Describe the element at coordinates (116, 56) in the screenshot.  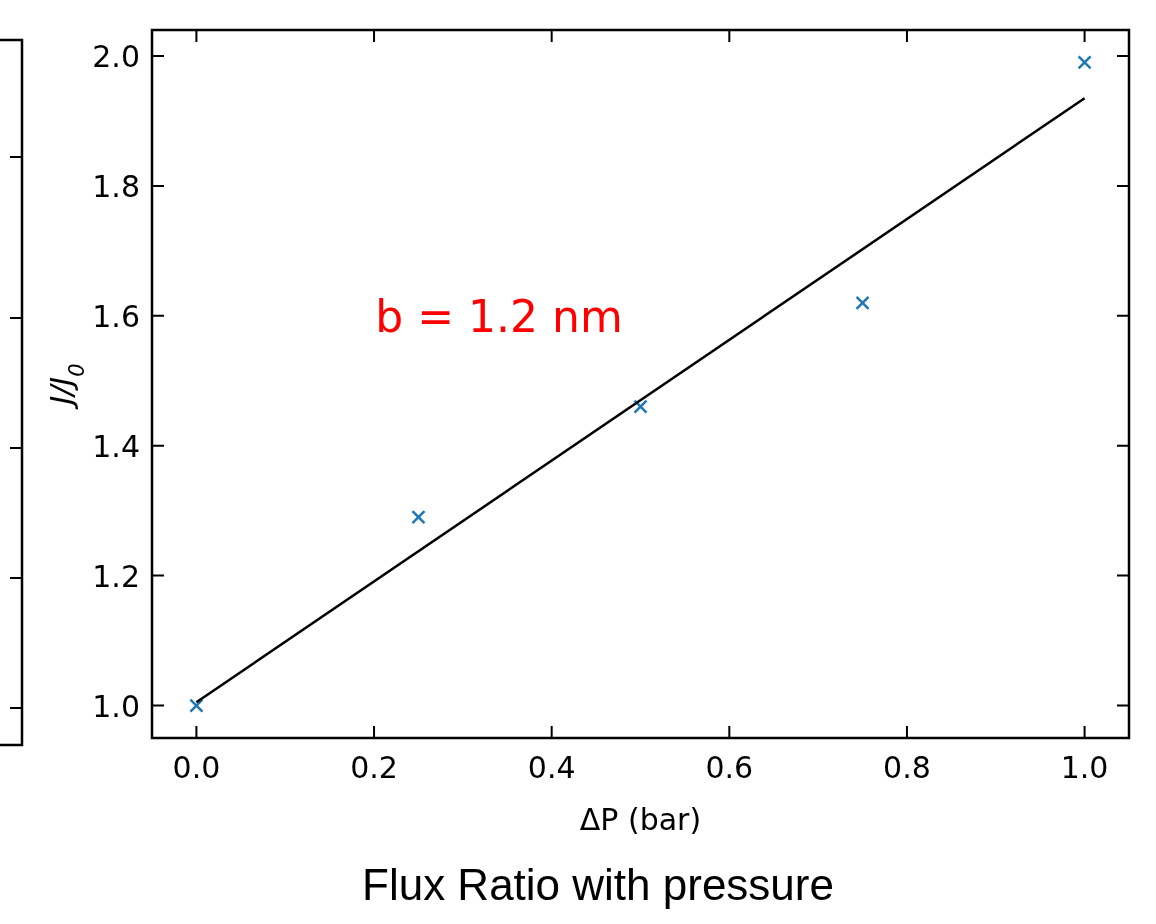
I see `y-tick-label: 2.0` at that location.